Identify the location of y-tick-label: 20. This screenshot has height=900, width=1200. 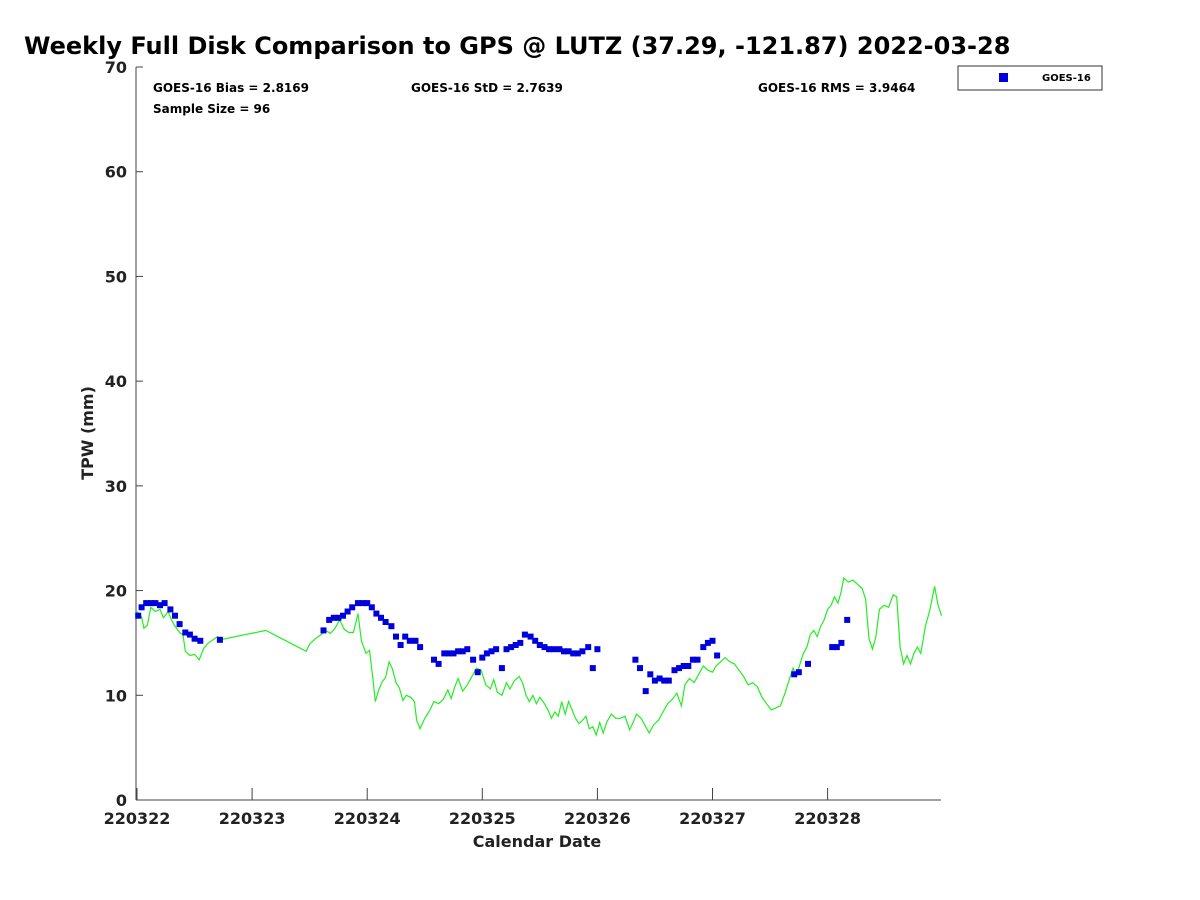
(116, 591).